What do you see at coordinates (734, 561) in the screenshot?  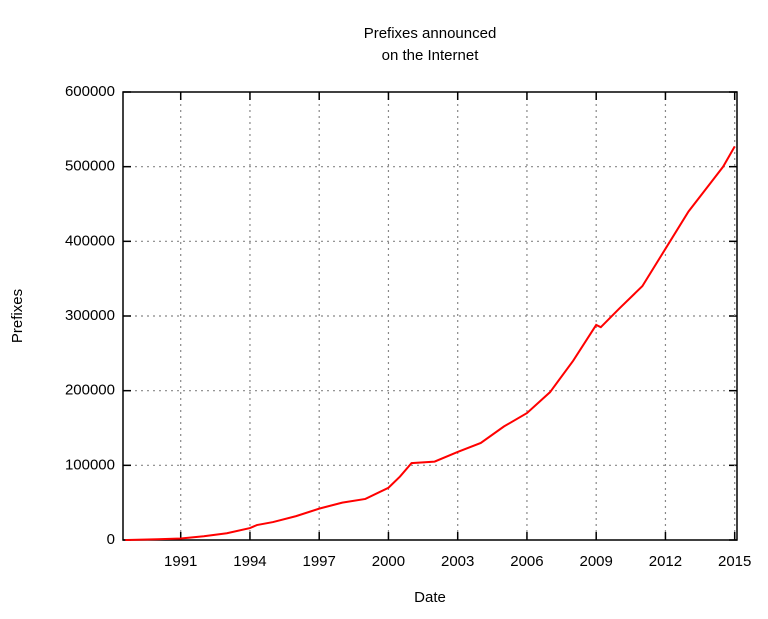 I see `x-tick-label: 2015` at bounding box center [734, 561].